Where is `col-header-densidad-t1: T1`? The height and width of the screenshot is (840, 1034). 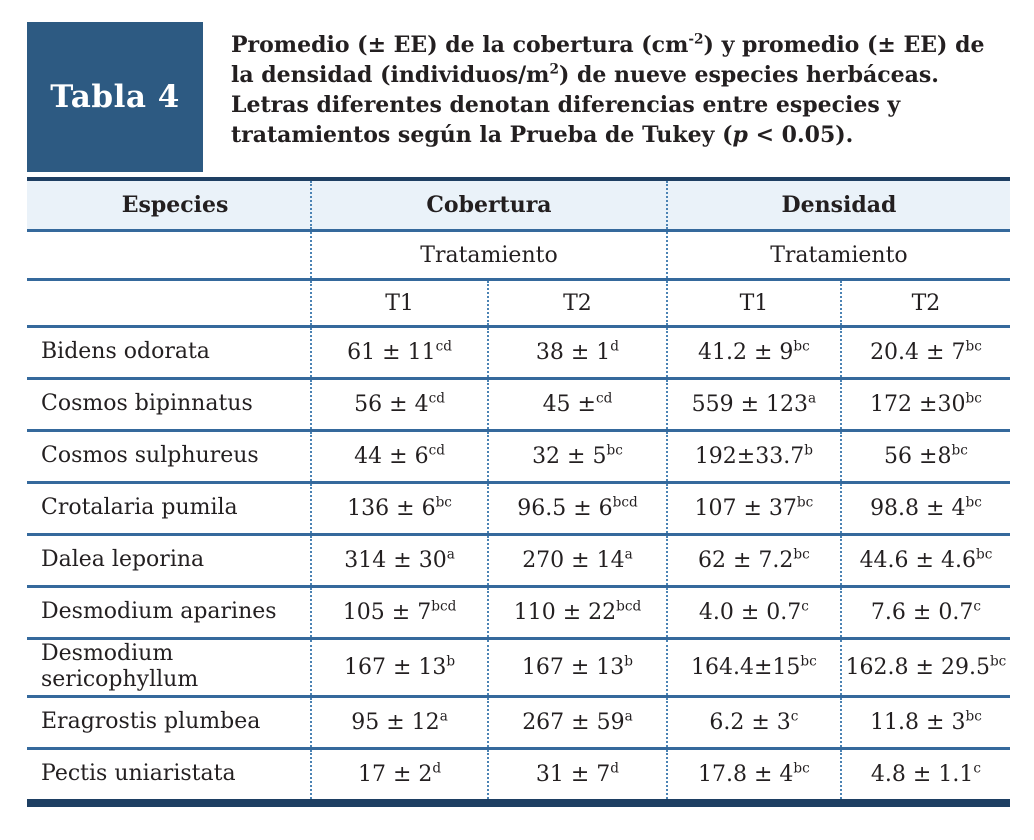
col-header-densidad-t1: T1 is located at coordinates (753, 303).